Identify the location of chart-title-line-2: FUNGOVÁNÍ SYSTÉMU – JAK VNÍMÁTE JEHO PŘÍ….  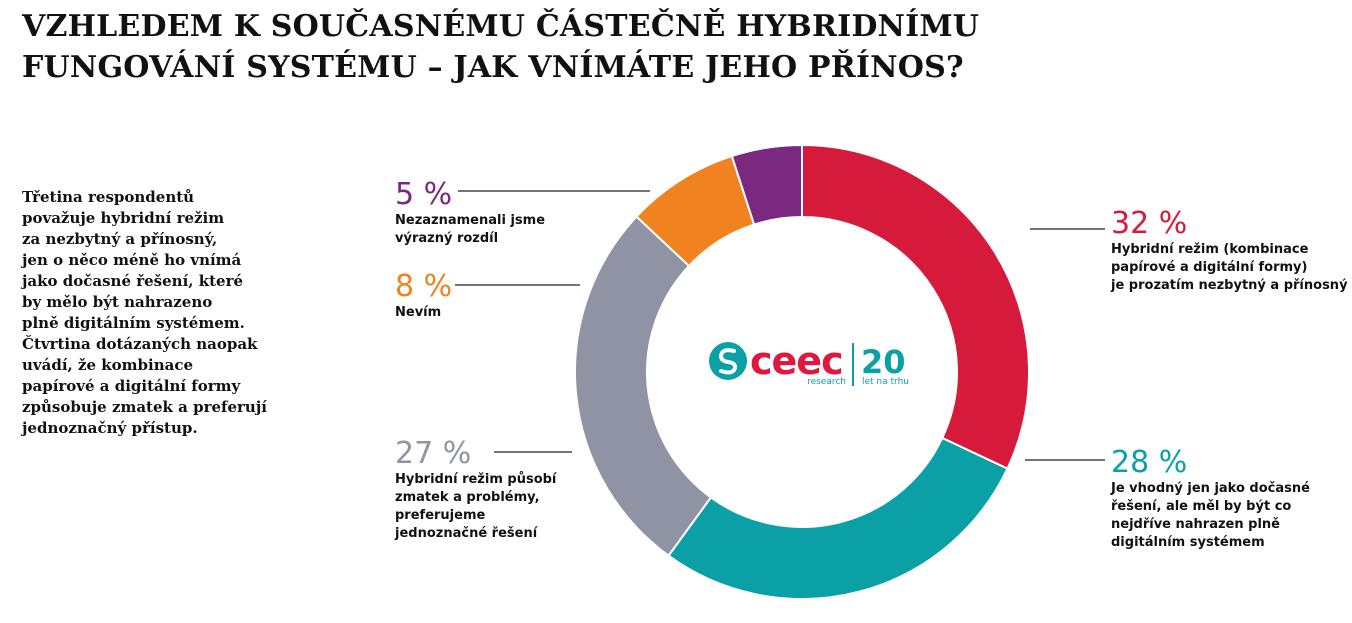
(493, 67).